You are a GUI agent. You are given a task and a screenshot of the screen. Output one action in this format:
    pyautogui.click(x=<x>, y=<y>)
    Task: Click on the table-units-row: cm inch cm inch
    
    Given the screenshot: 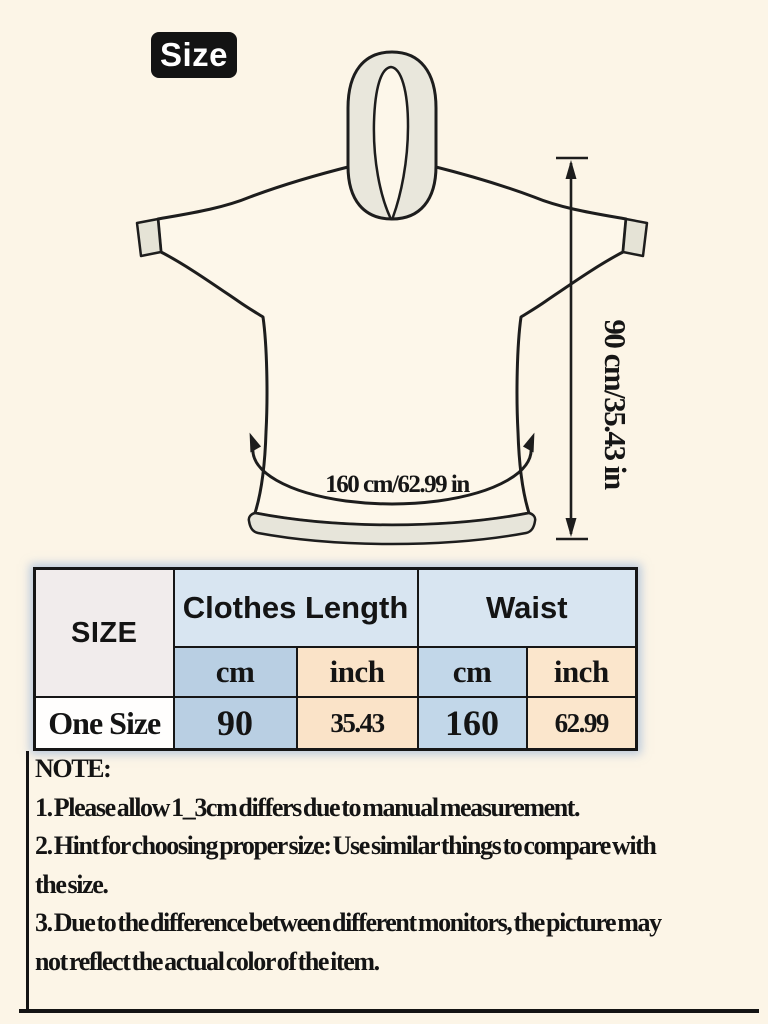 What is the action you would take?
    pyautogui.click(x=336, y=672)
    